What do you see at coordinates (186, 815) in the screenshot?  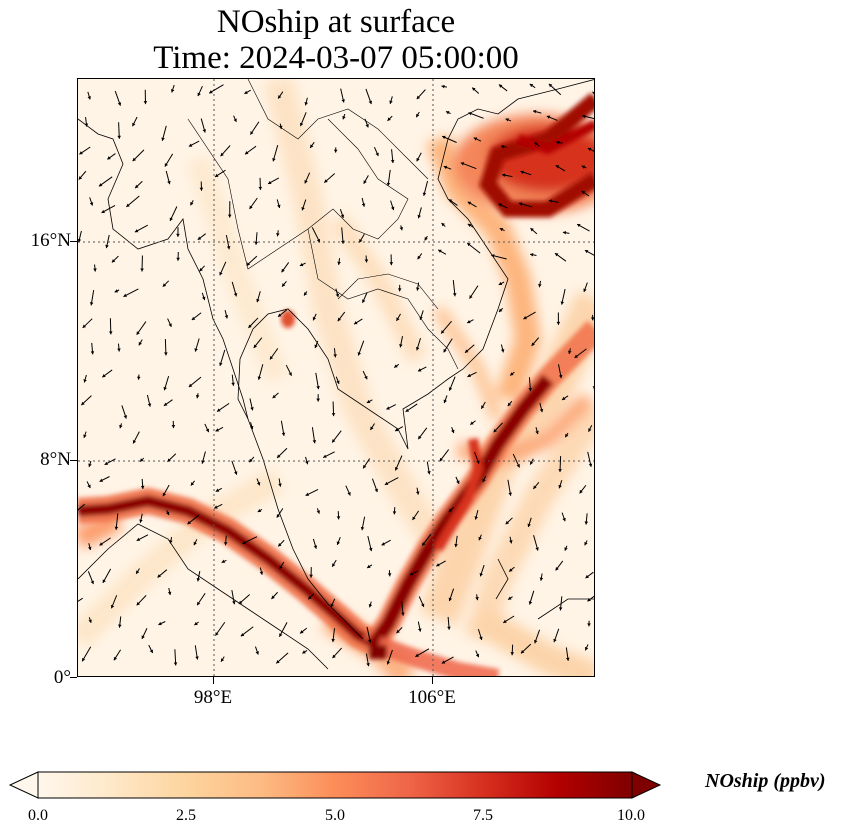 I see `colorbar-tick-label: 2.5` at bounding box center [186, 815].